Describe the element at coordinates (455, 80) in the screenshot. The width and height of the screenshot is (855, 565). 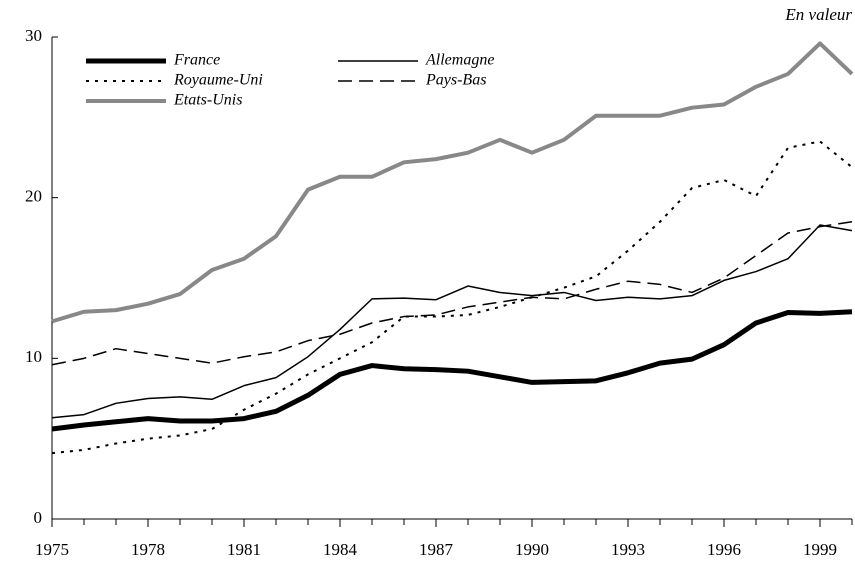
I see `legend-label: Pays-Bas` at that location.